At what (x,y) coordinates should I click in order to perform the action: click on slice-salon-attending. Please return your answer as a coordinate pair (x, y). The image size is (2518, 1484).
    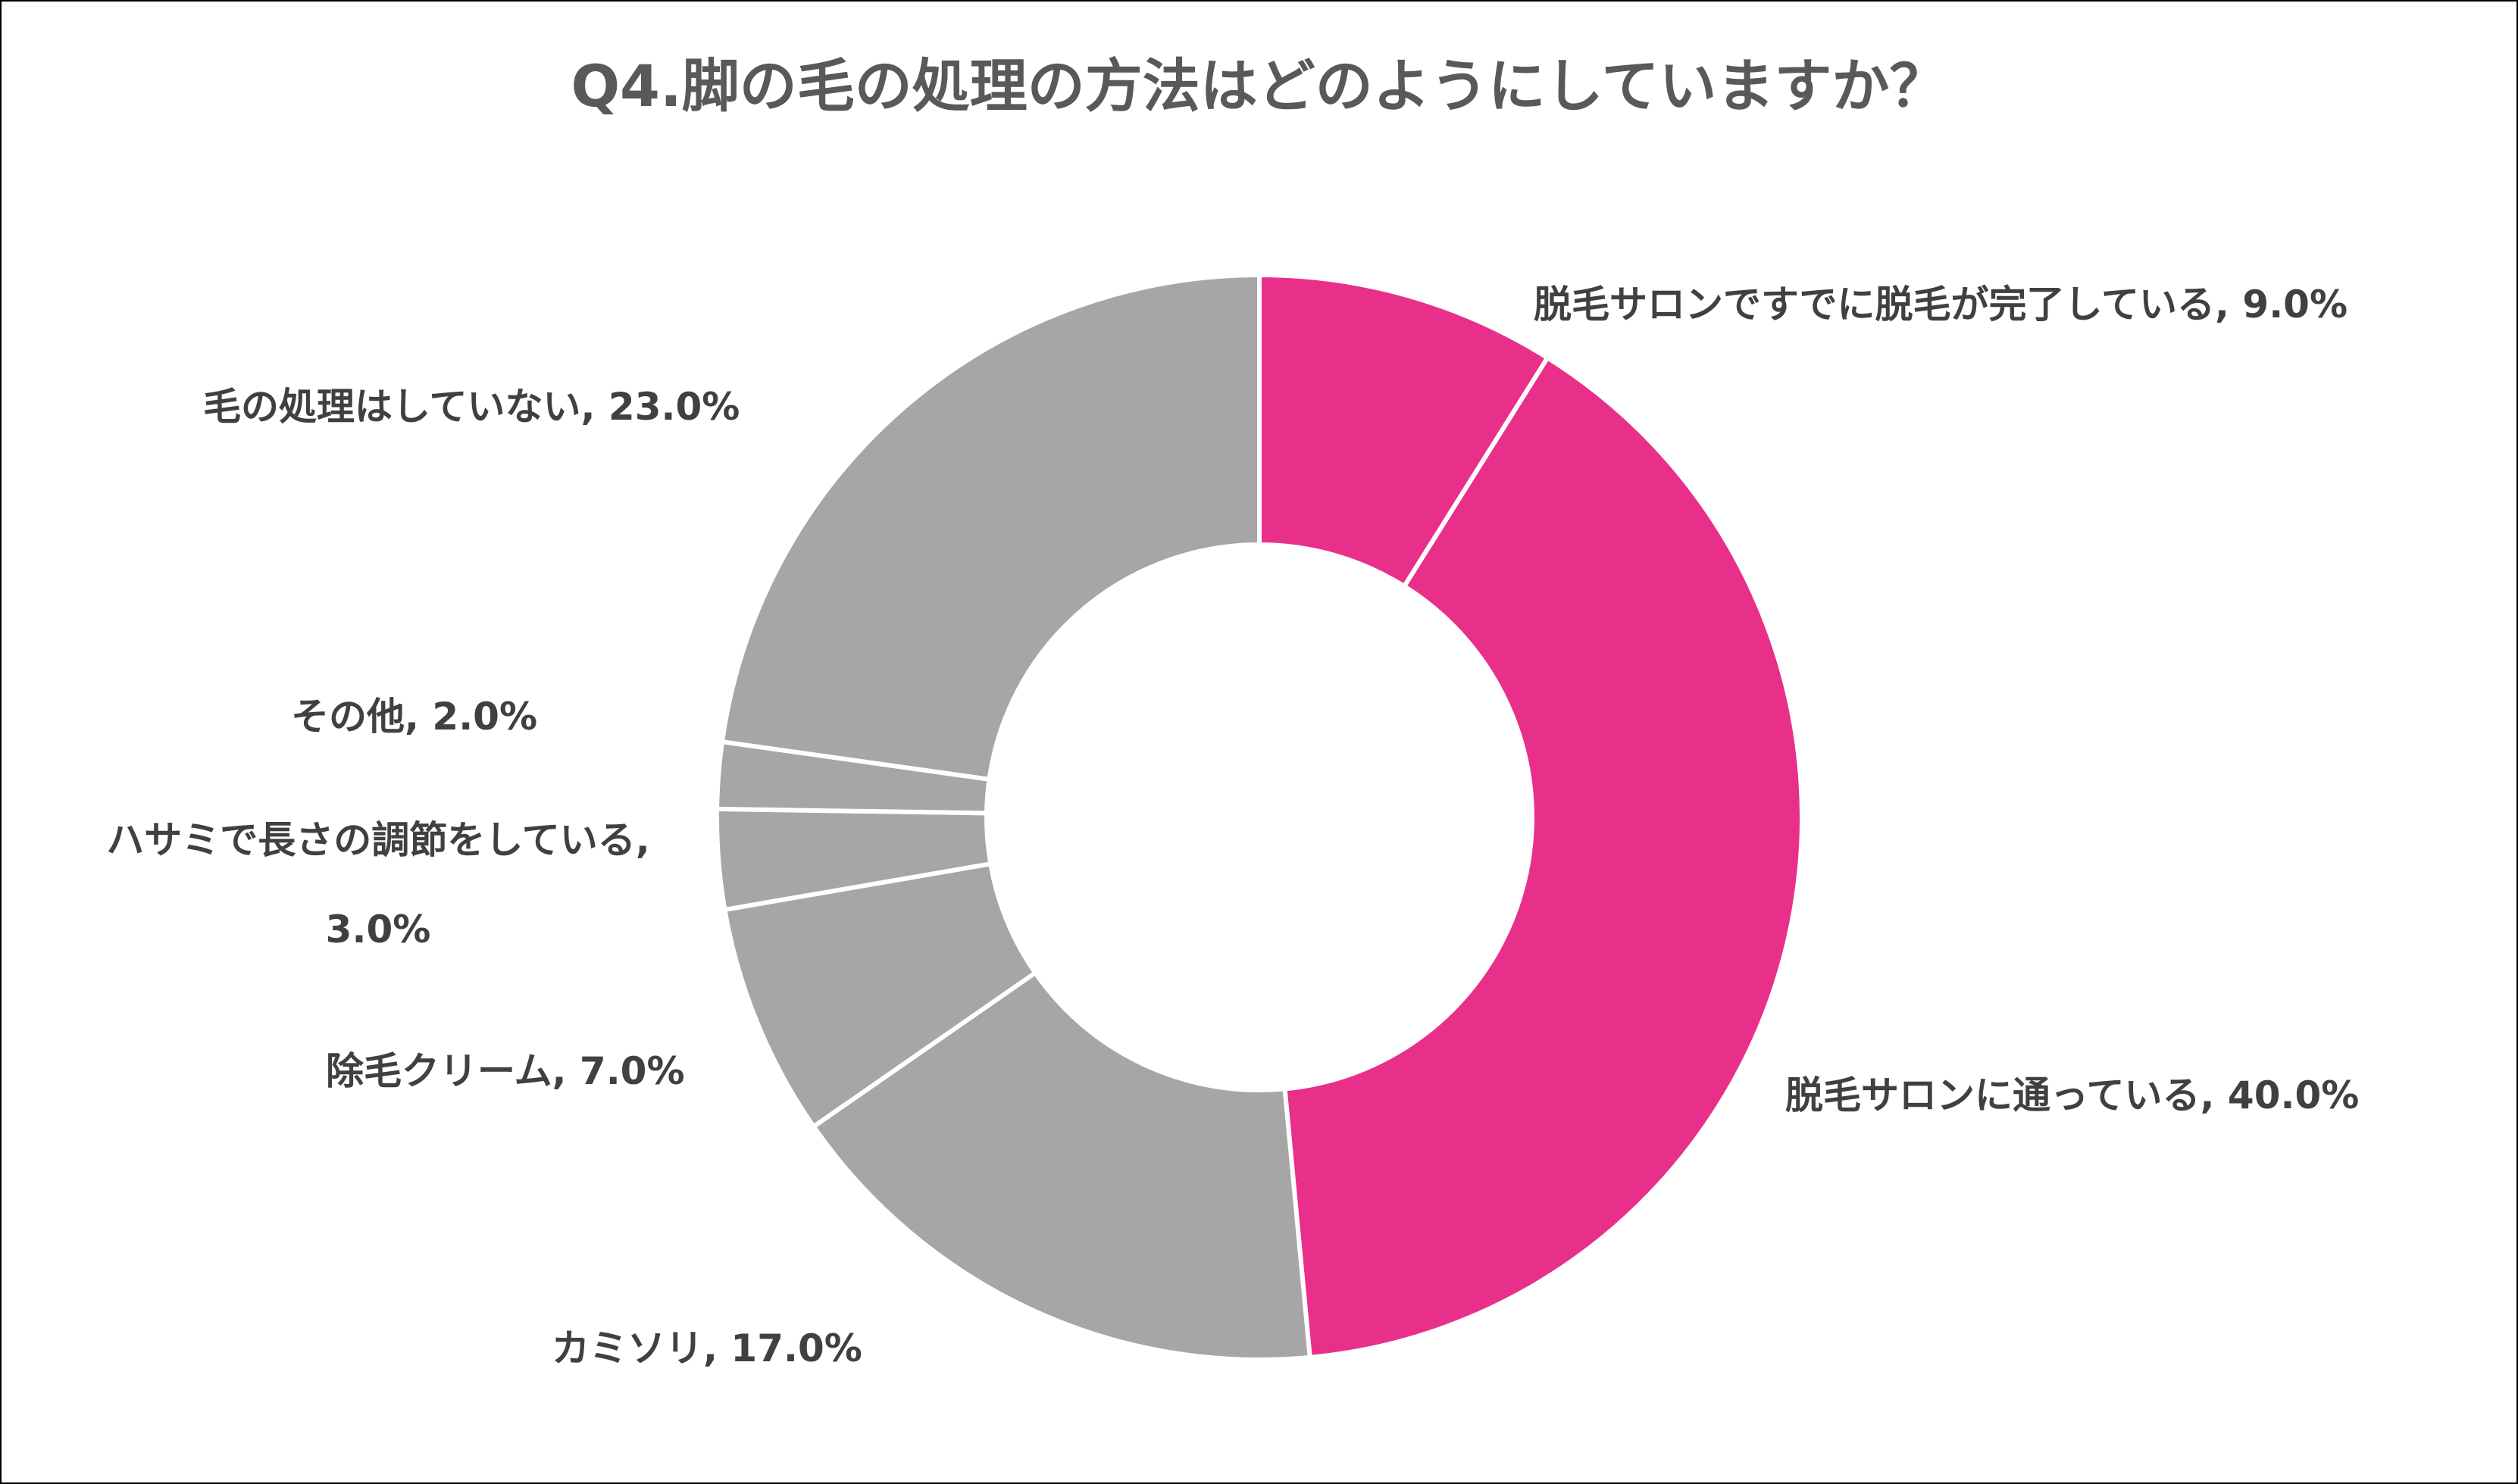
    Looking at the image, I should click on (1543, 857).